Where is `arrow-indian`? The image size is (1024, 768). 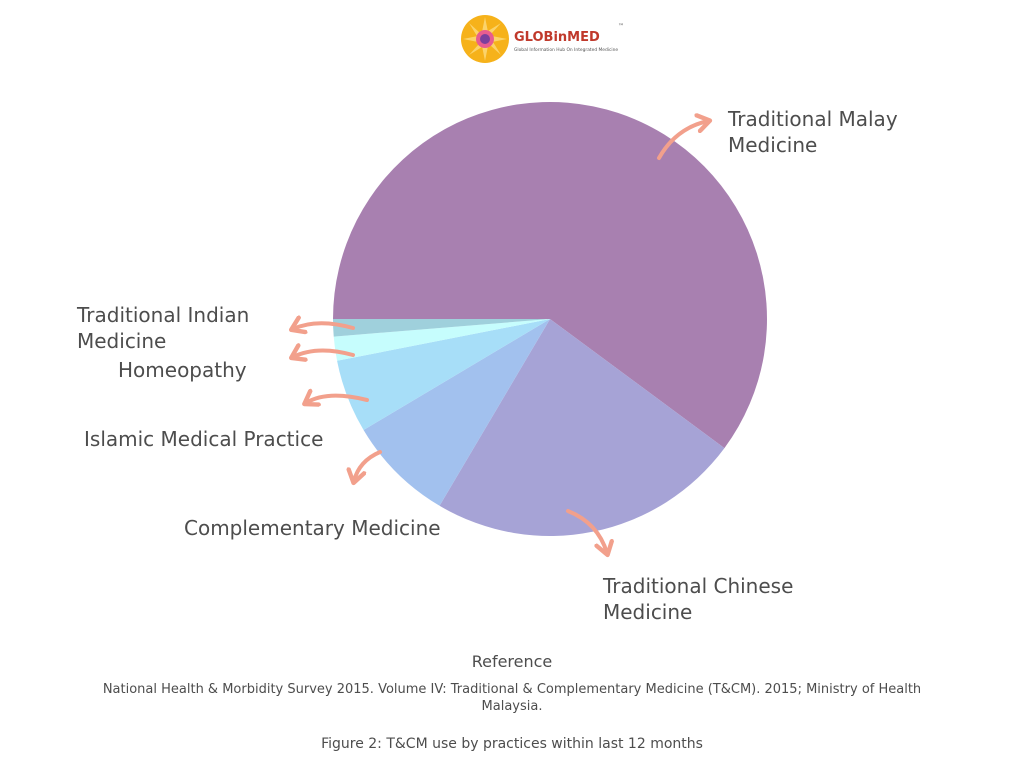
arrow-indian is located at coordinates (324, 326).